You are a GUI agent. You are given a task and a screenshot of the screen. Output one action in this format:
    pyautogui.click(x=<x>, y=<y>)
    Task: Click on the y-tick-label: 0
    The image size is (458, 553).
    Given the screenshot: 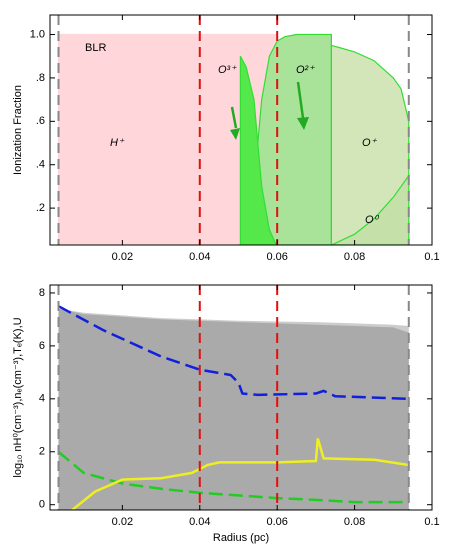 What is the action you would take?
    pyautogui.click(x=42, y=505)
    